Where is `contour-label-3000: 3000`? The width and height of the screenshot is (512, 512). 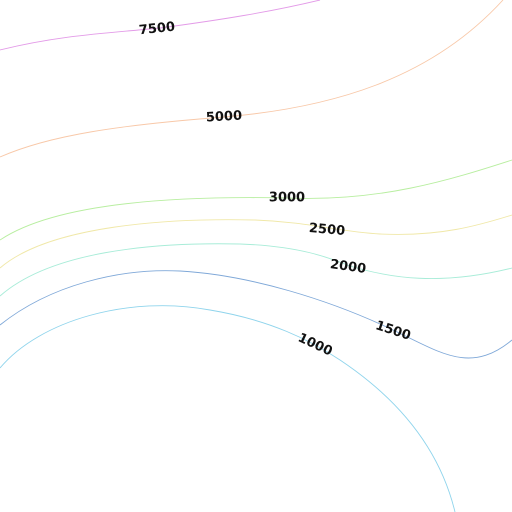 contour-label-3000: 3000 is located at coordinates (287, 198).